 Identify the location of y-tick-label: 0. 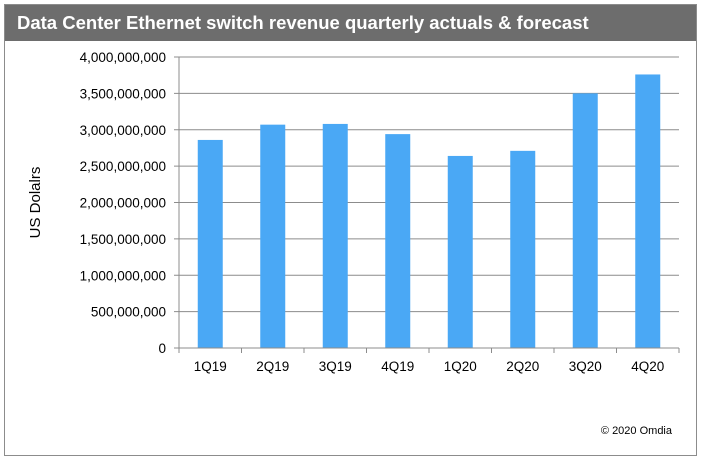
(162, 348).